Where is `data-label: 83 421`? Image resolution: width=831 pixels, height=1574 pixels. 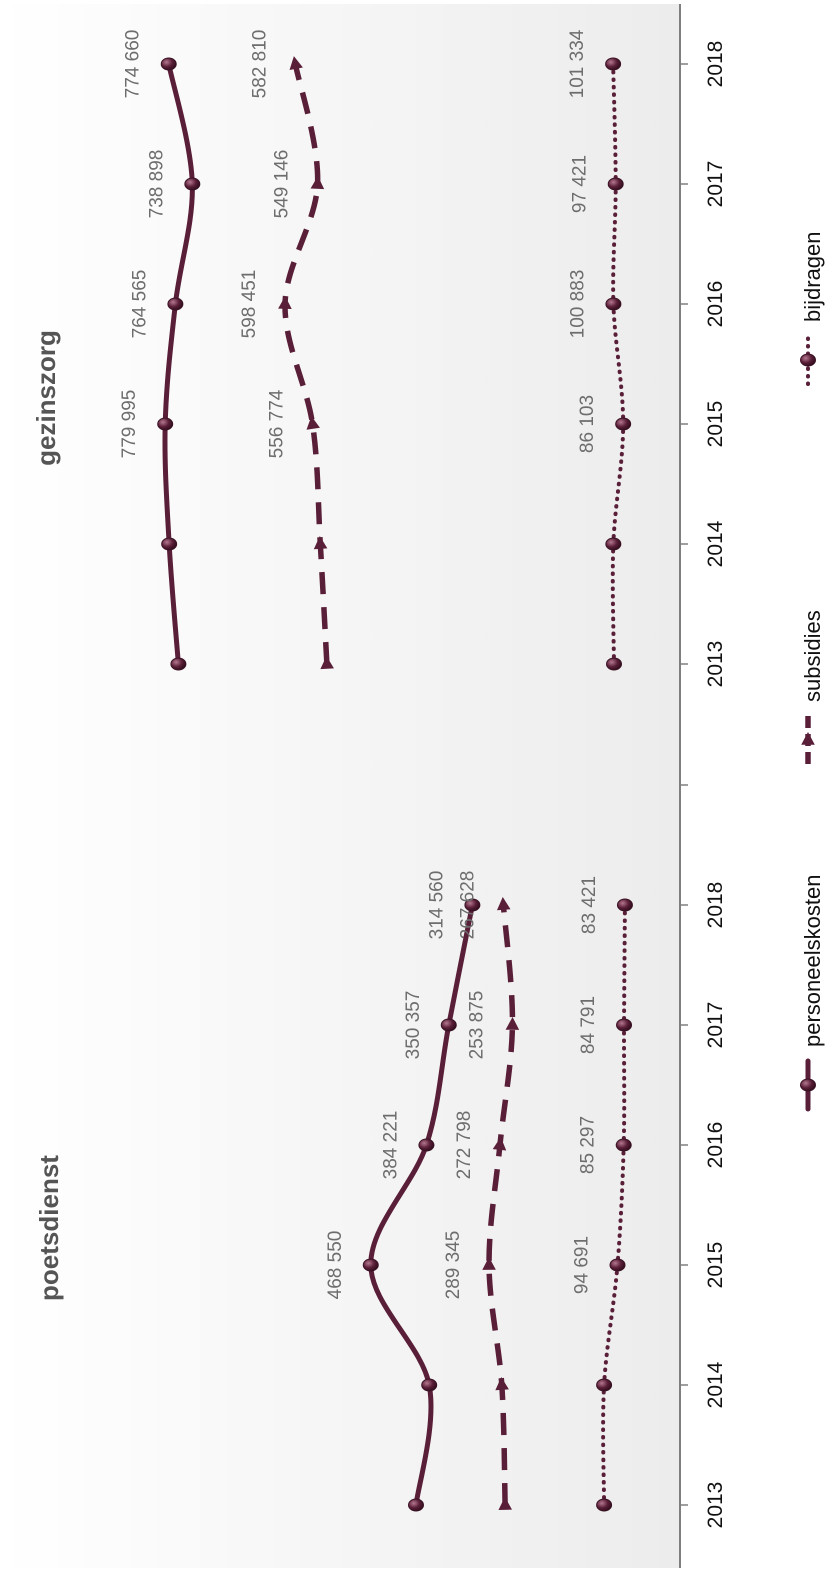 data-label: 83 421 is located at coordinates (589, 905).